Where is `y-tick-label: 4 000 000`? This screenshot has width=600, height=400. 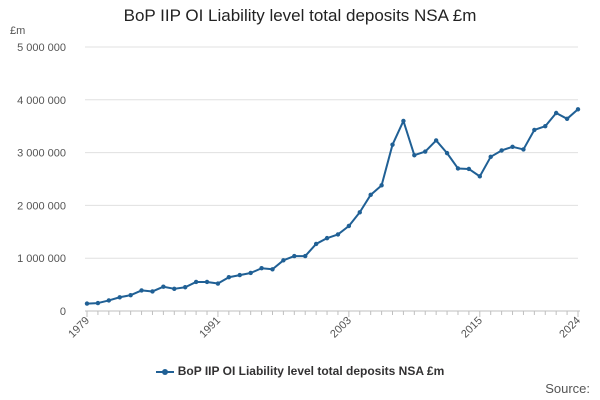 y-tick-label: 4 000 000 is located at coordinates (41, 101).